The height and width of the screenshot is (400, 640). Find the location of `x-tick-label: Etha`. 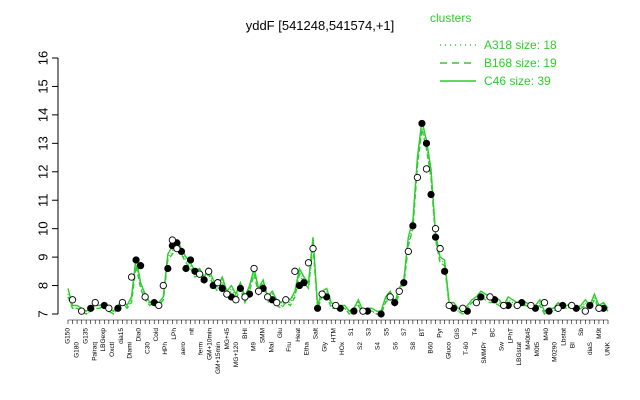

x-tick-label: Etha is located at coordinates (307, 349).